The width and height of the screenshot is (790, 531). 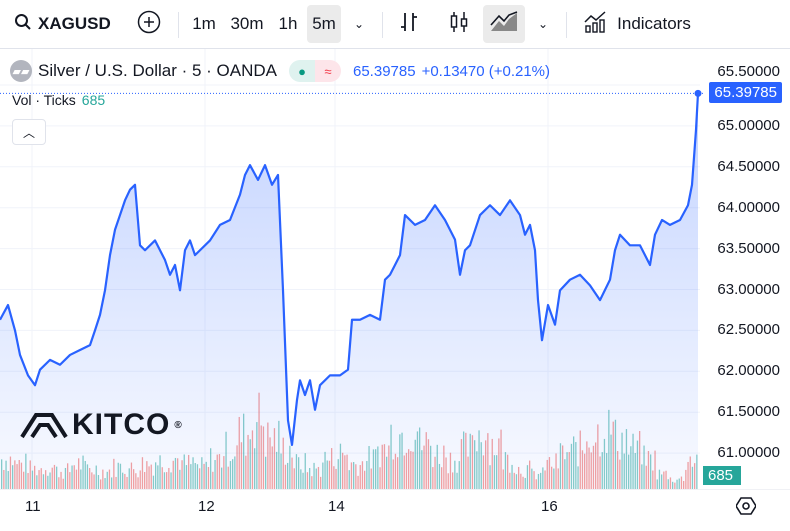 I want to click on interval-5m: 5m, so click(x=324, y=24).